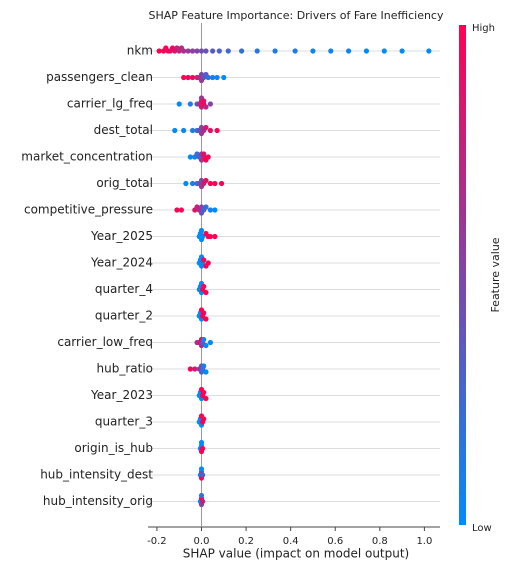 The width and height of the screenshot is (528, 573). What do you see at coordinates (125, 369) in the screenshot?
I see `feature-label: hub_ratio` at bounding box center [125, 369].